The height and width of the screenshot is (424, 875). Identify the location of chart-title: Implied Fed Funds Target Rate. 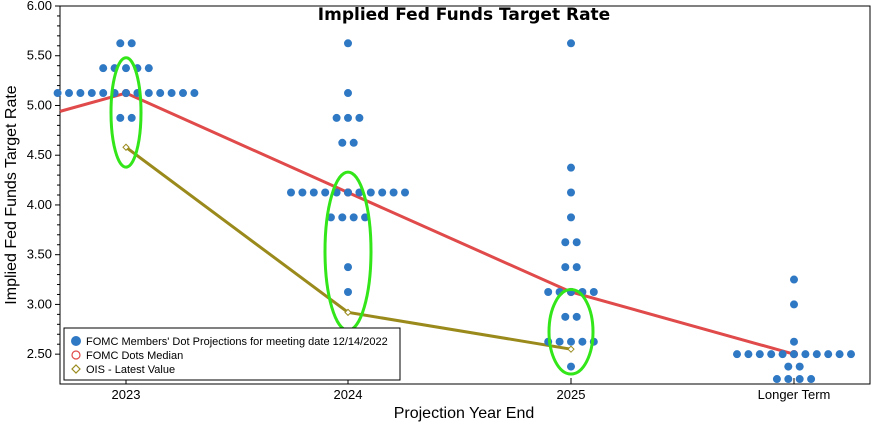
(464, 15).